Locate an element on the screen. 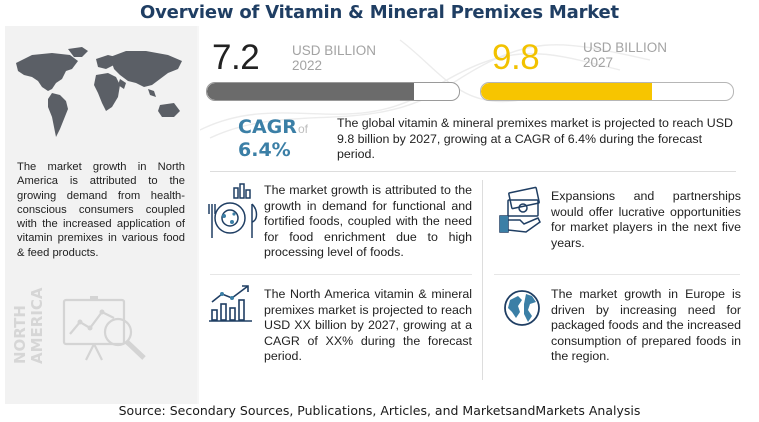 The height and width of the screenshot is (422, 759). progress-bar-2022 is located at coordinates (333, 91).